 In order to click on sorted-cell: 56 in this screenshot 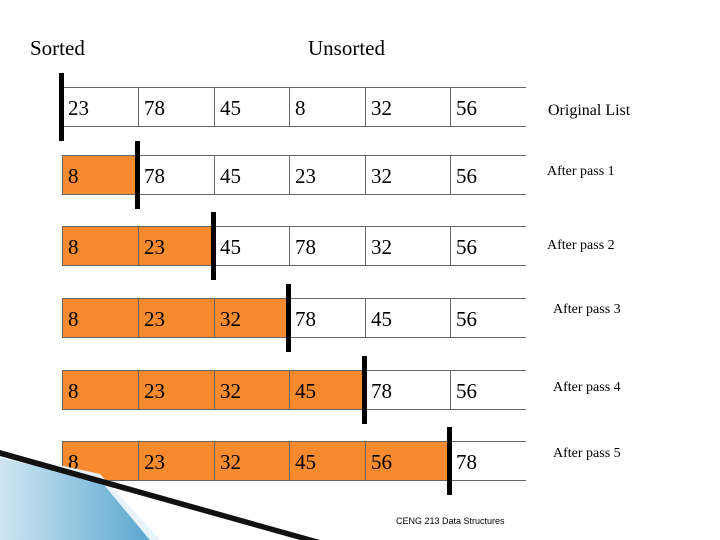, I will do `click(408, 461)`.